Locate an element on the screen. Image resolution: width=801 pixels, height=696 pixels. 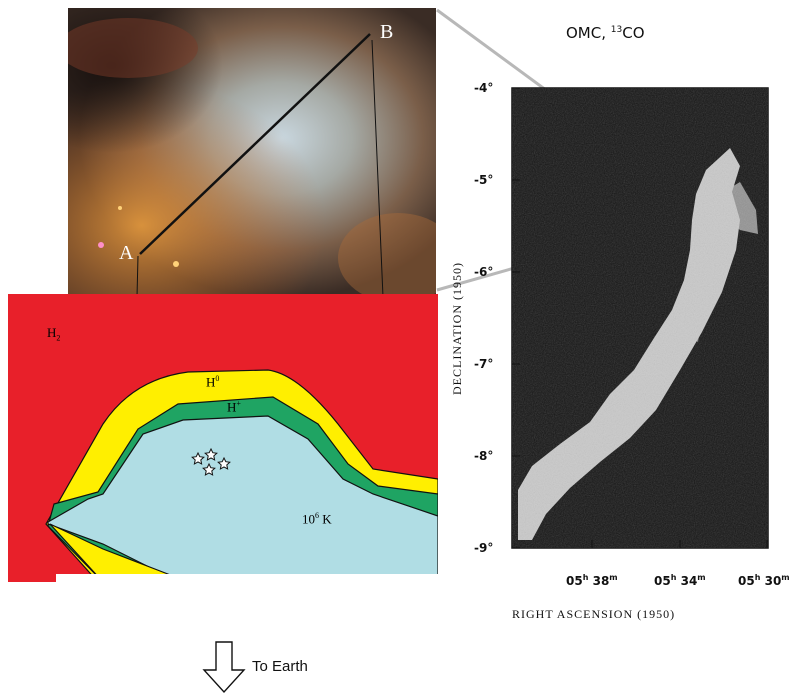
x-axis-label: RIGHT ASCENSION (1950) is located at coordinates (593, 614).